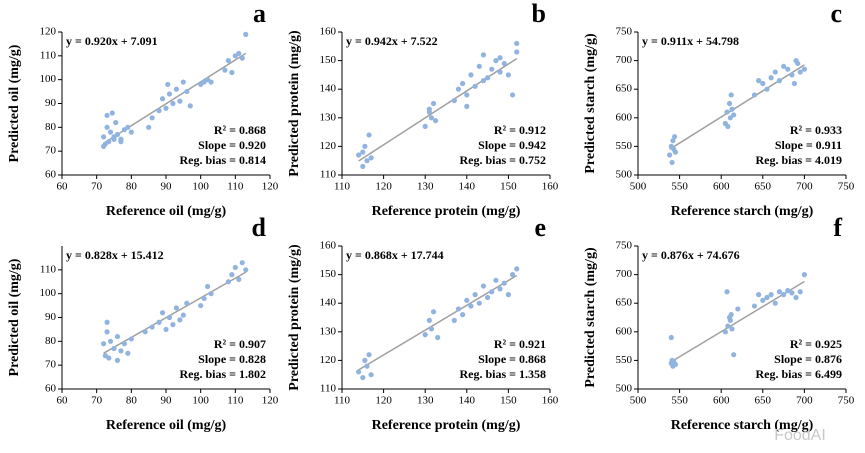 Image resolution: width=865 pixels, height=453 pixels. What do you see at coordinates (232, 145) in the screenshot?
I see `stat-text: Slope = 0.920` at bounding box center [232, 145].